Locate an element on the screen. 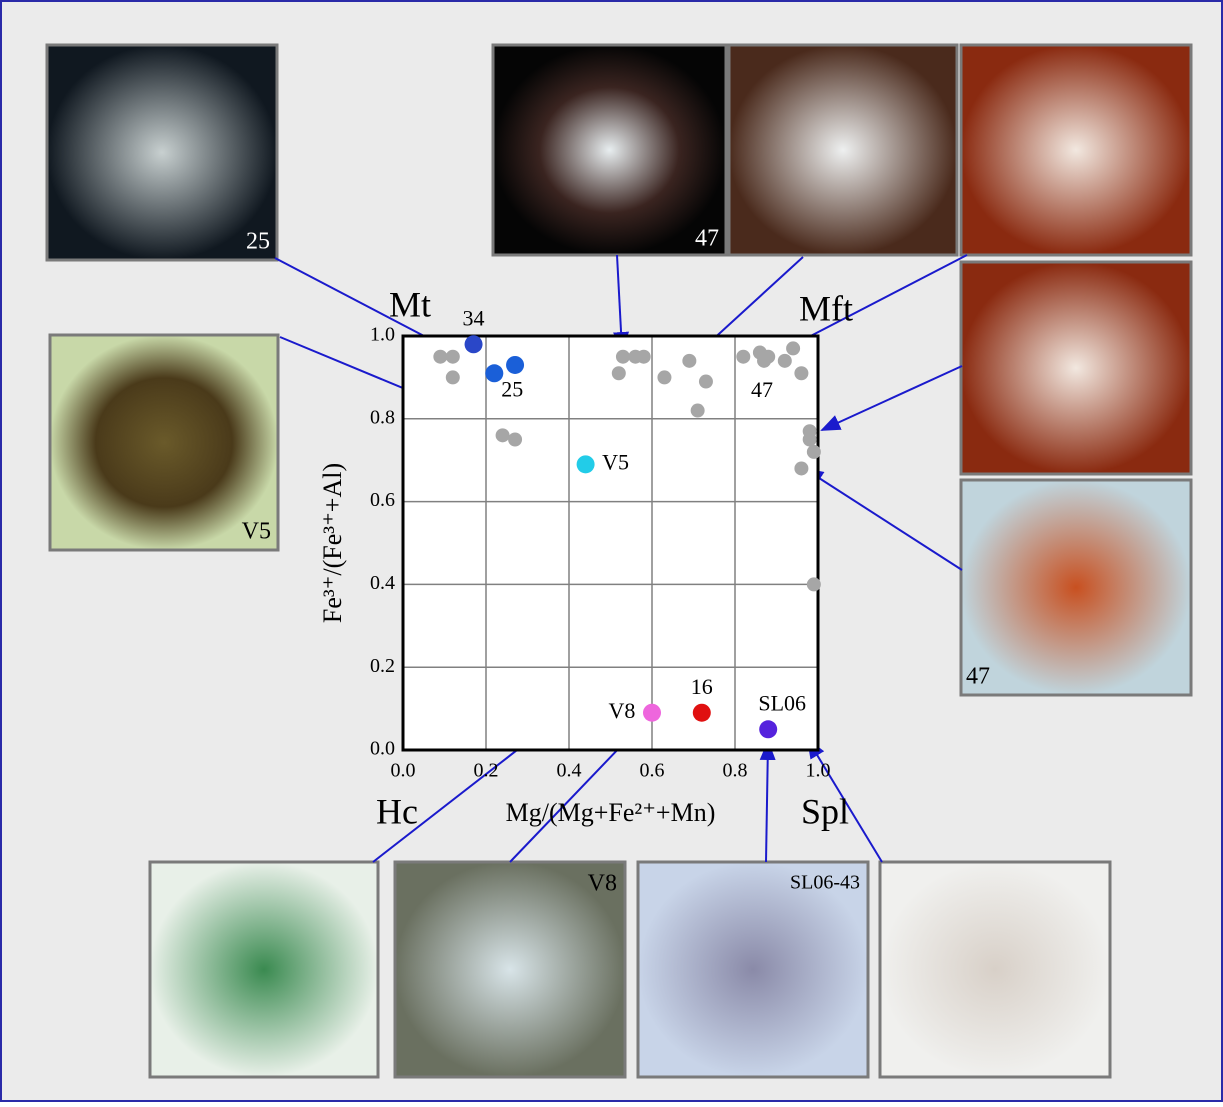 Image resolution: width=1223 pixels, height=1107 pixels. corner-label: Mft is located at coordinates (826, 308).